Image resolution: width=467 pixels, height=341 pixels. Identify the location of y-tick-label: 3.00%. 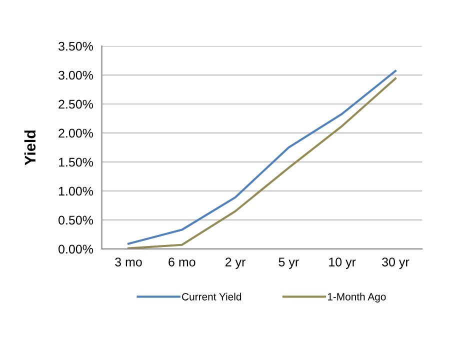
(76, 75).